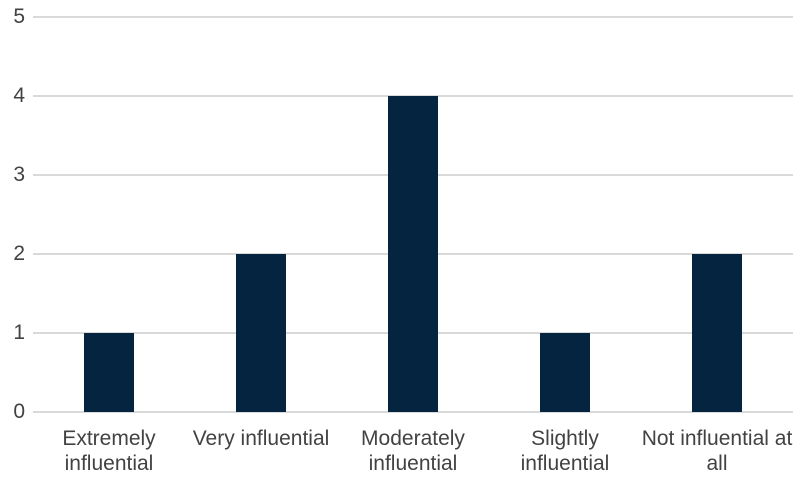 Image resolution: width=806 pixels, height=481 pixels. I want to click on x-axis-category-label: Extremely influential, so click(109, 451).